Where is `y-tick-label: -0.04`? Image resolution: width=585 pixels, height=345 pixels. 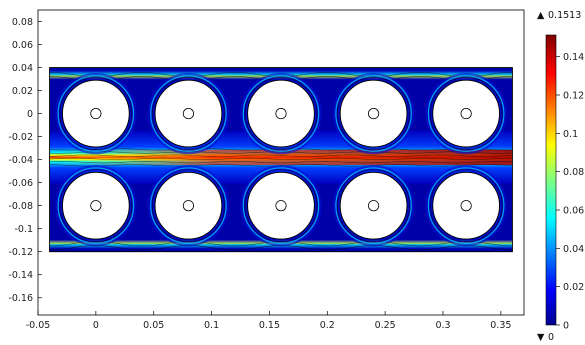 y-tick-label: -0.04 is located at coordinates (20, 160).